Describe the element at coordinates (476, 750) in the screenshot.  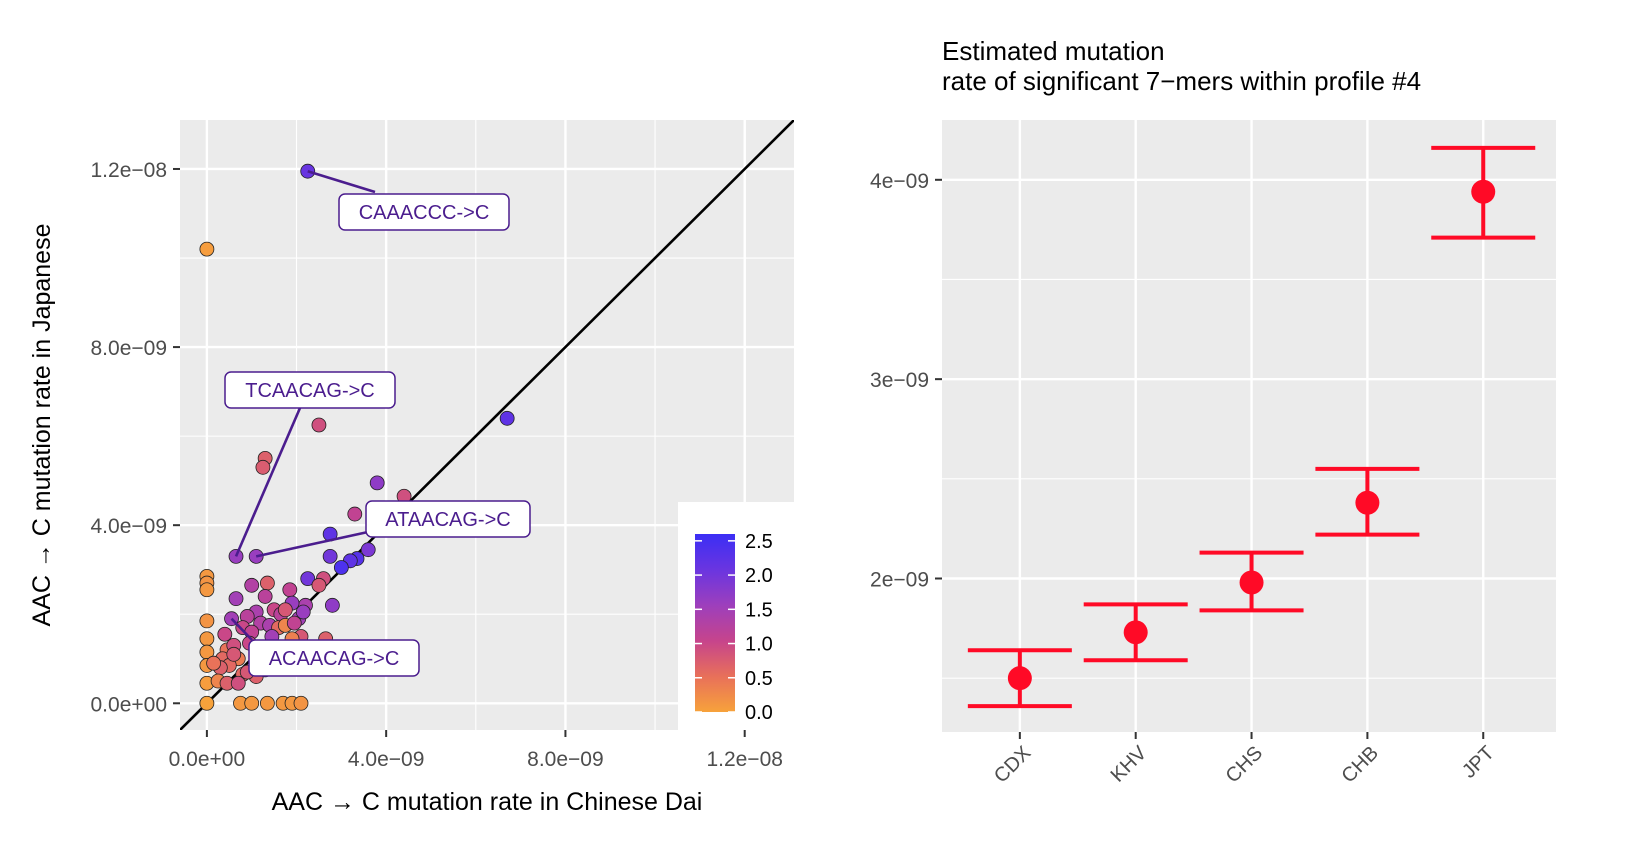
I see `scatter-x-axis: 0.0e+00 4.0e−09 8.0e−09 1.2e−08` at that location.